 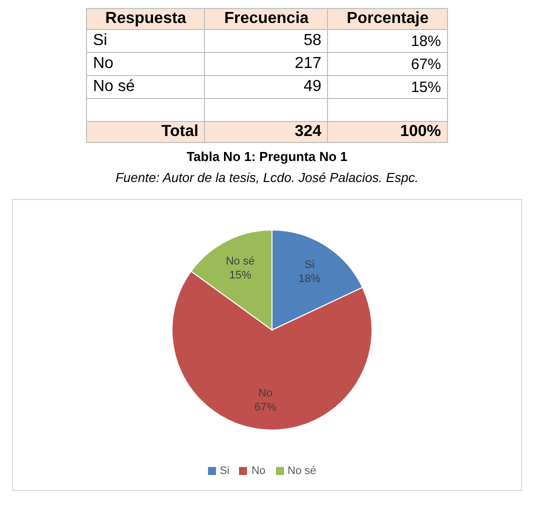 I want to click on legend-label: No sé, so click(x=302, y=471).